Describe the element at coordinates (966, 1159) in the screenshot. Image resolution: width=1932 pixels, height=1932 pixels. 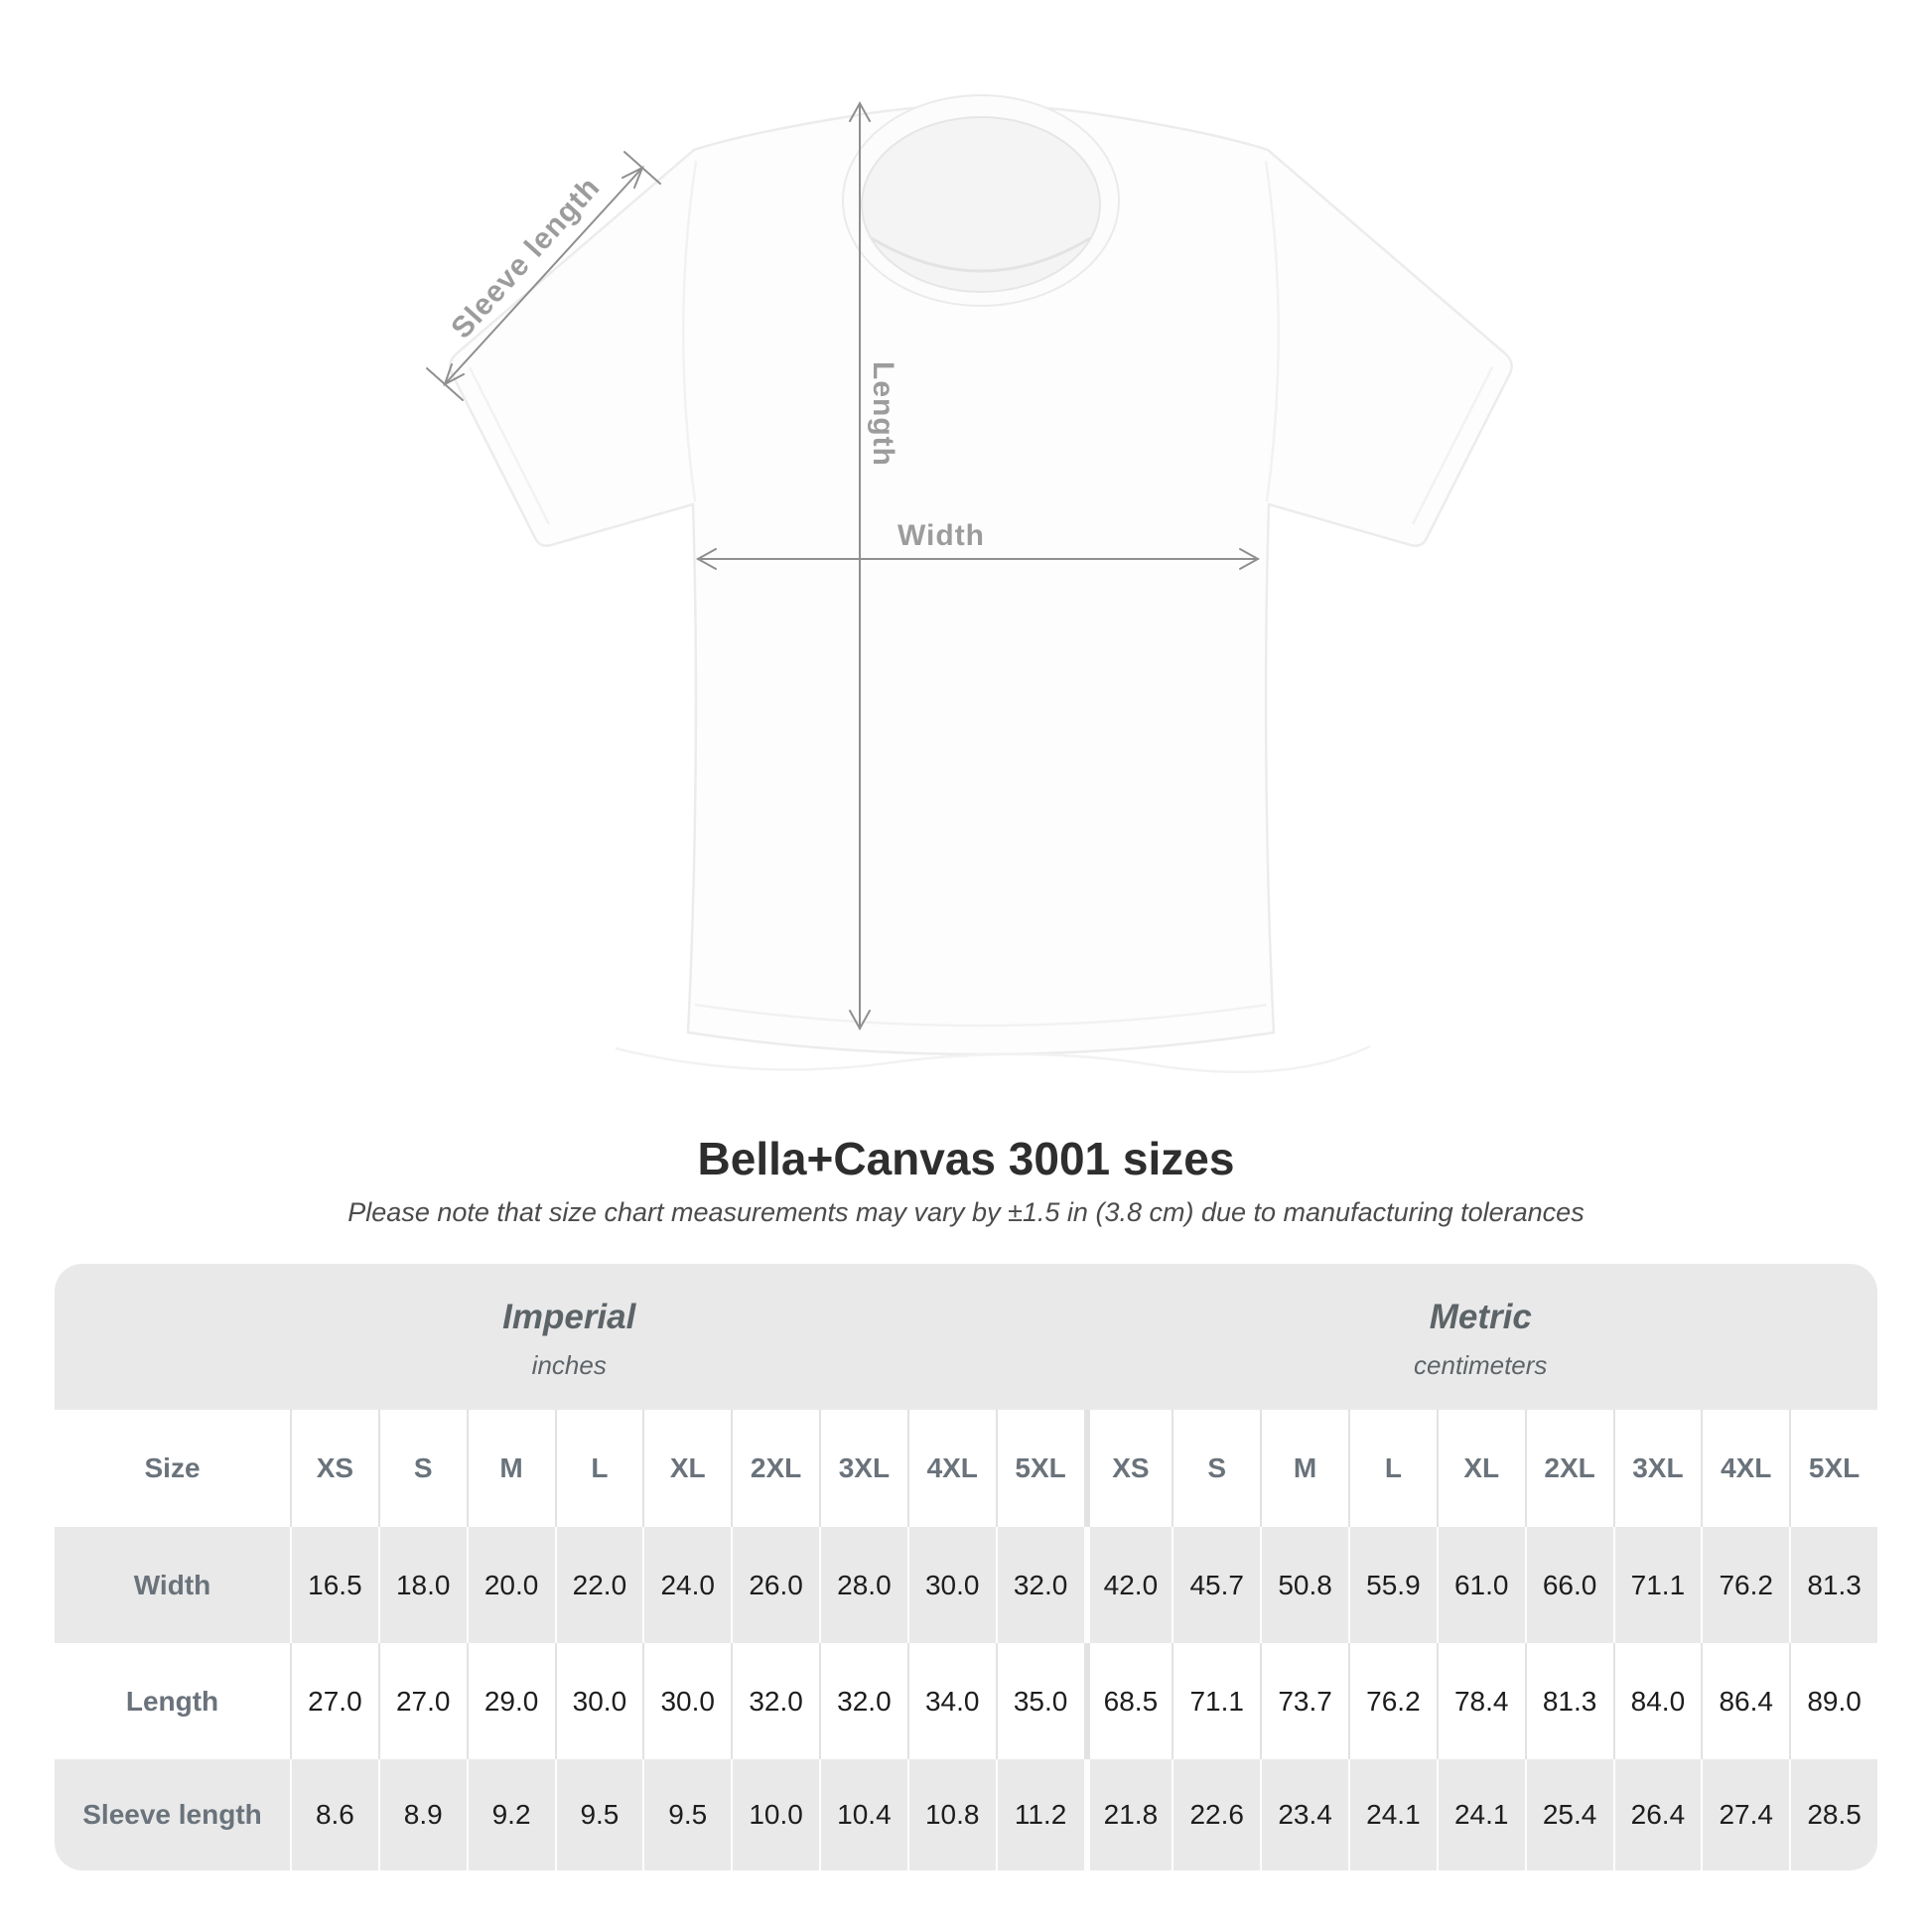
I see `page-title: Bella+Canvas 3001 sizes` at that location.